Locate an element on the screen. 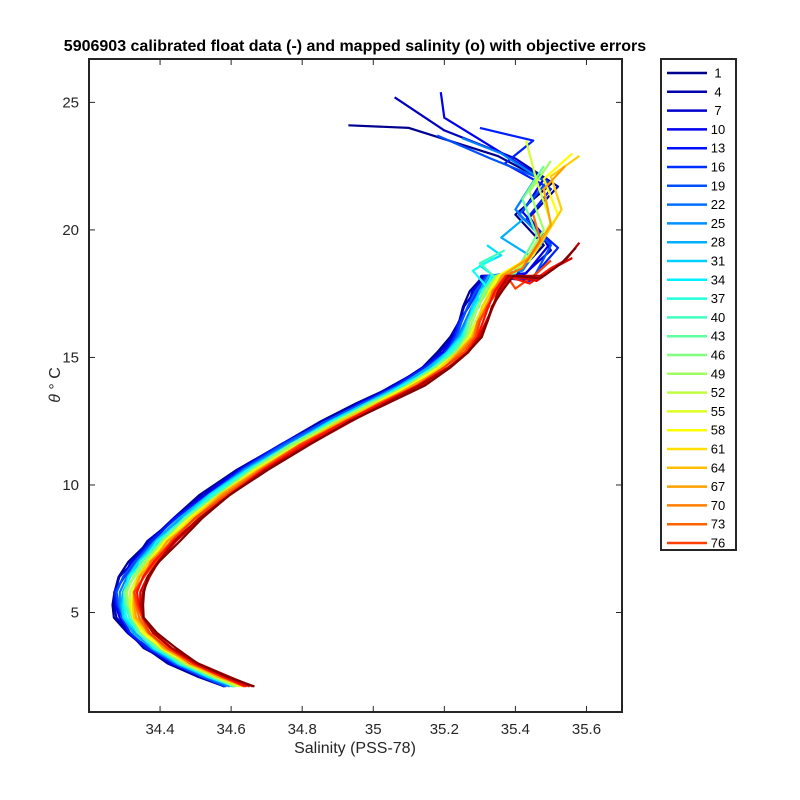 The width and height of the screenshot is (800, 800). legend-label: 52 is located at coordinates (718, 392).